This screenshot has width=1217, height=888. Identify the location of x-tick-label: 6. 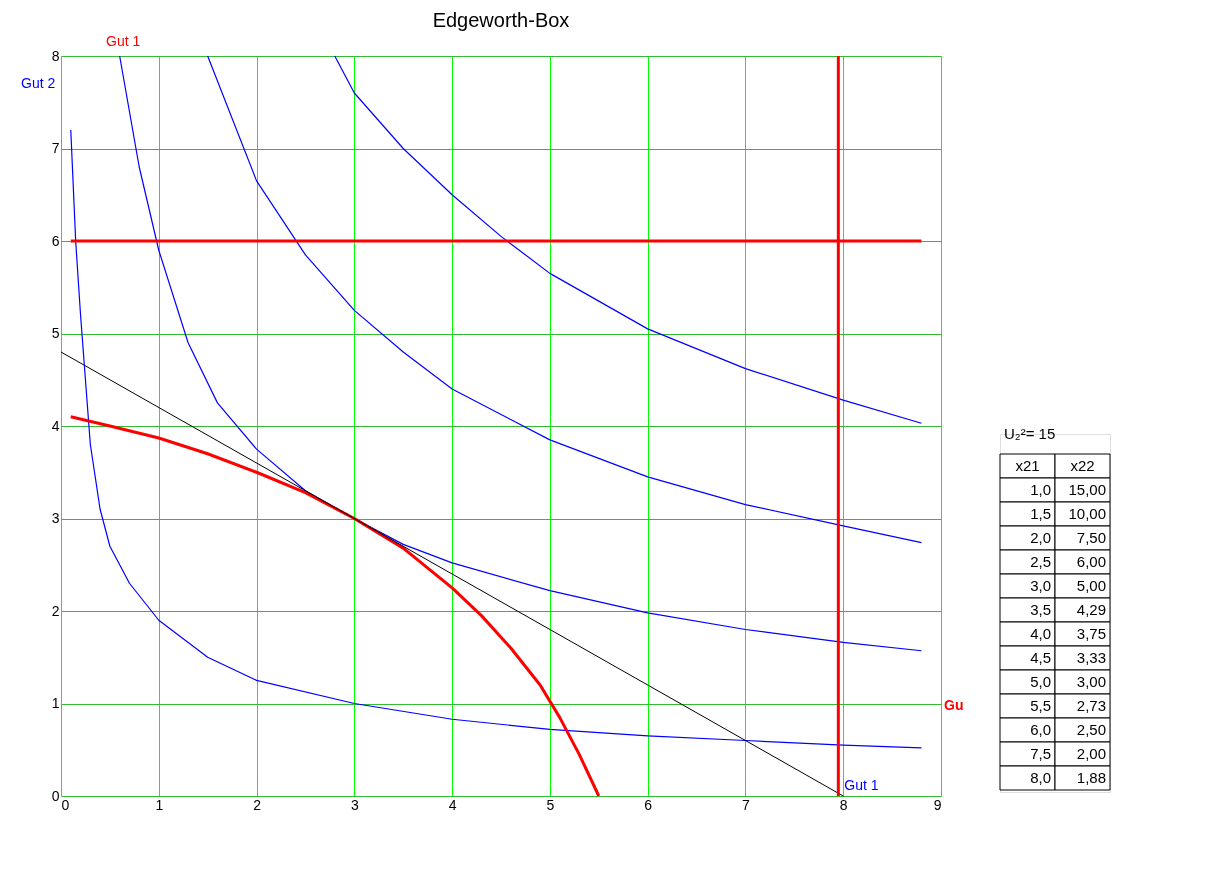
(648, 804).